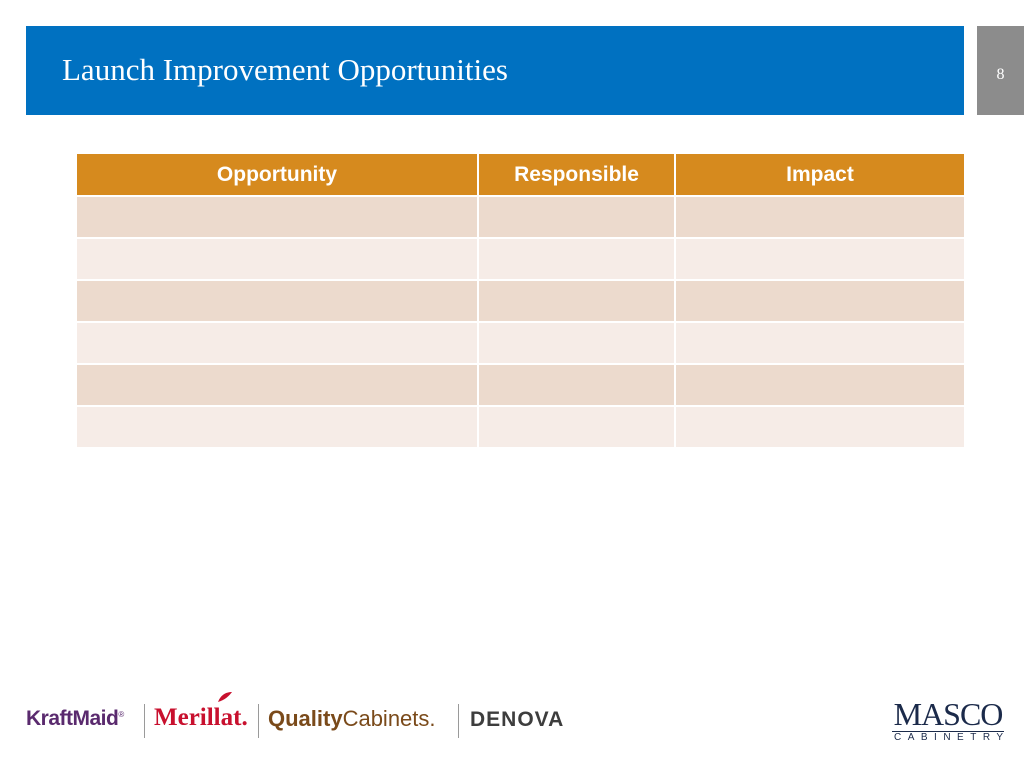 This screenshot has width=1024, height=768. Describe the element at coordinates (819, 175) in the screenshot. I see `column-header-impact: Impact` at that location.